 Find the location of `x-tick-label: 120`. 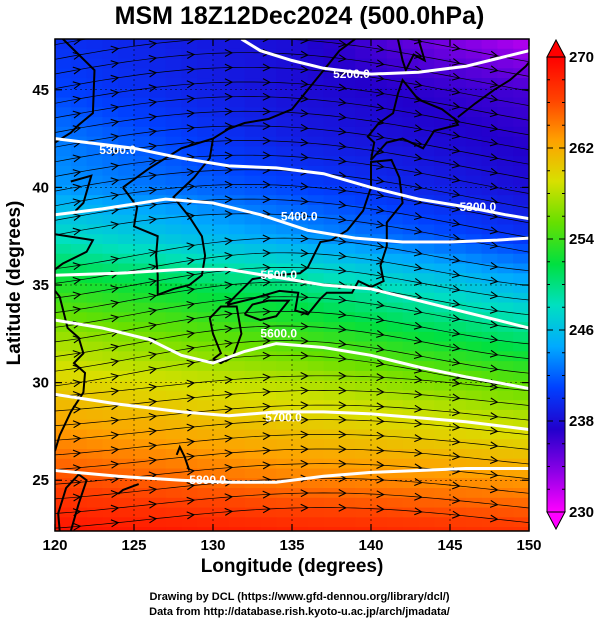

x-tick-label: 120 is located at coordinates (54, 545).